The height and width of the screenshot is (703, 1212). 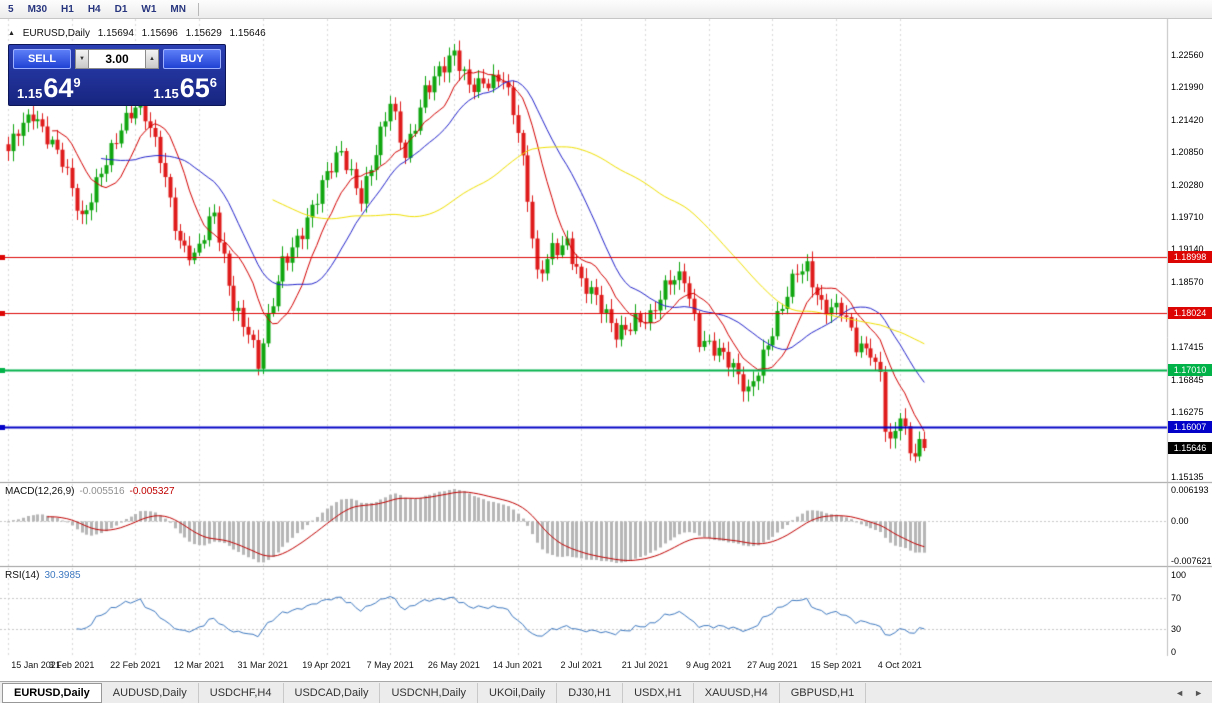 I want to click on timeframe-button-h1: H1, so click(x=67, y=9).